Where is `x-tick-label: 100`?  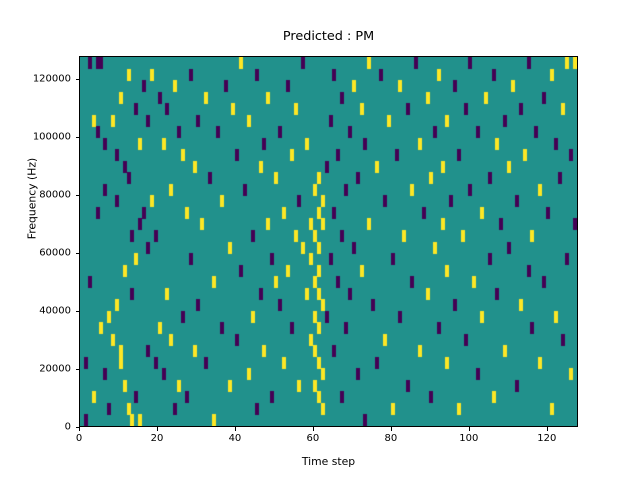
x-tick-label: 100 is located at coordinates (469, 438).